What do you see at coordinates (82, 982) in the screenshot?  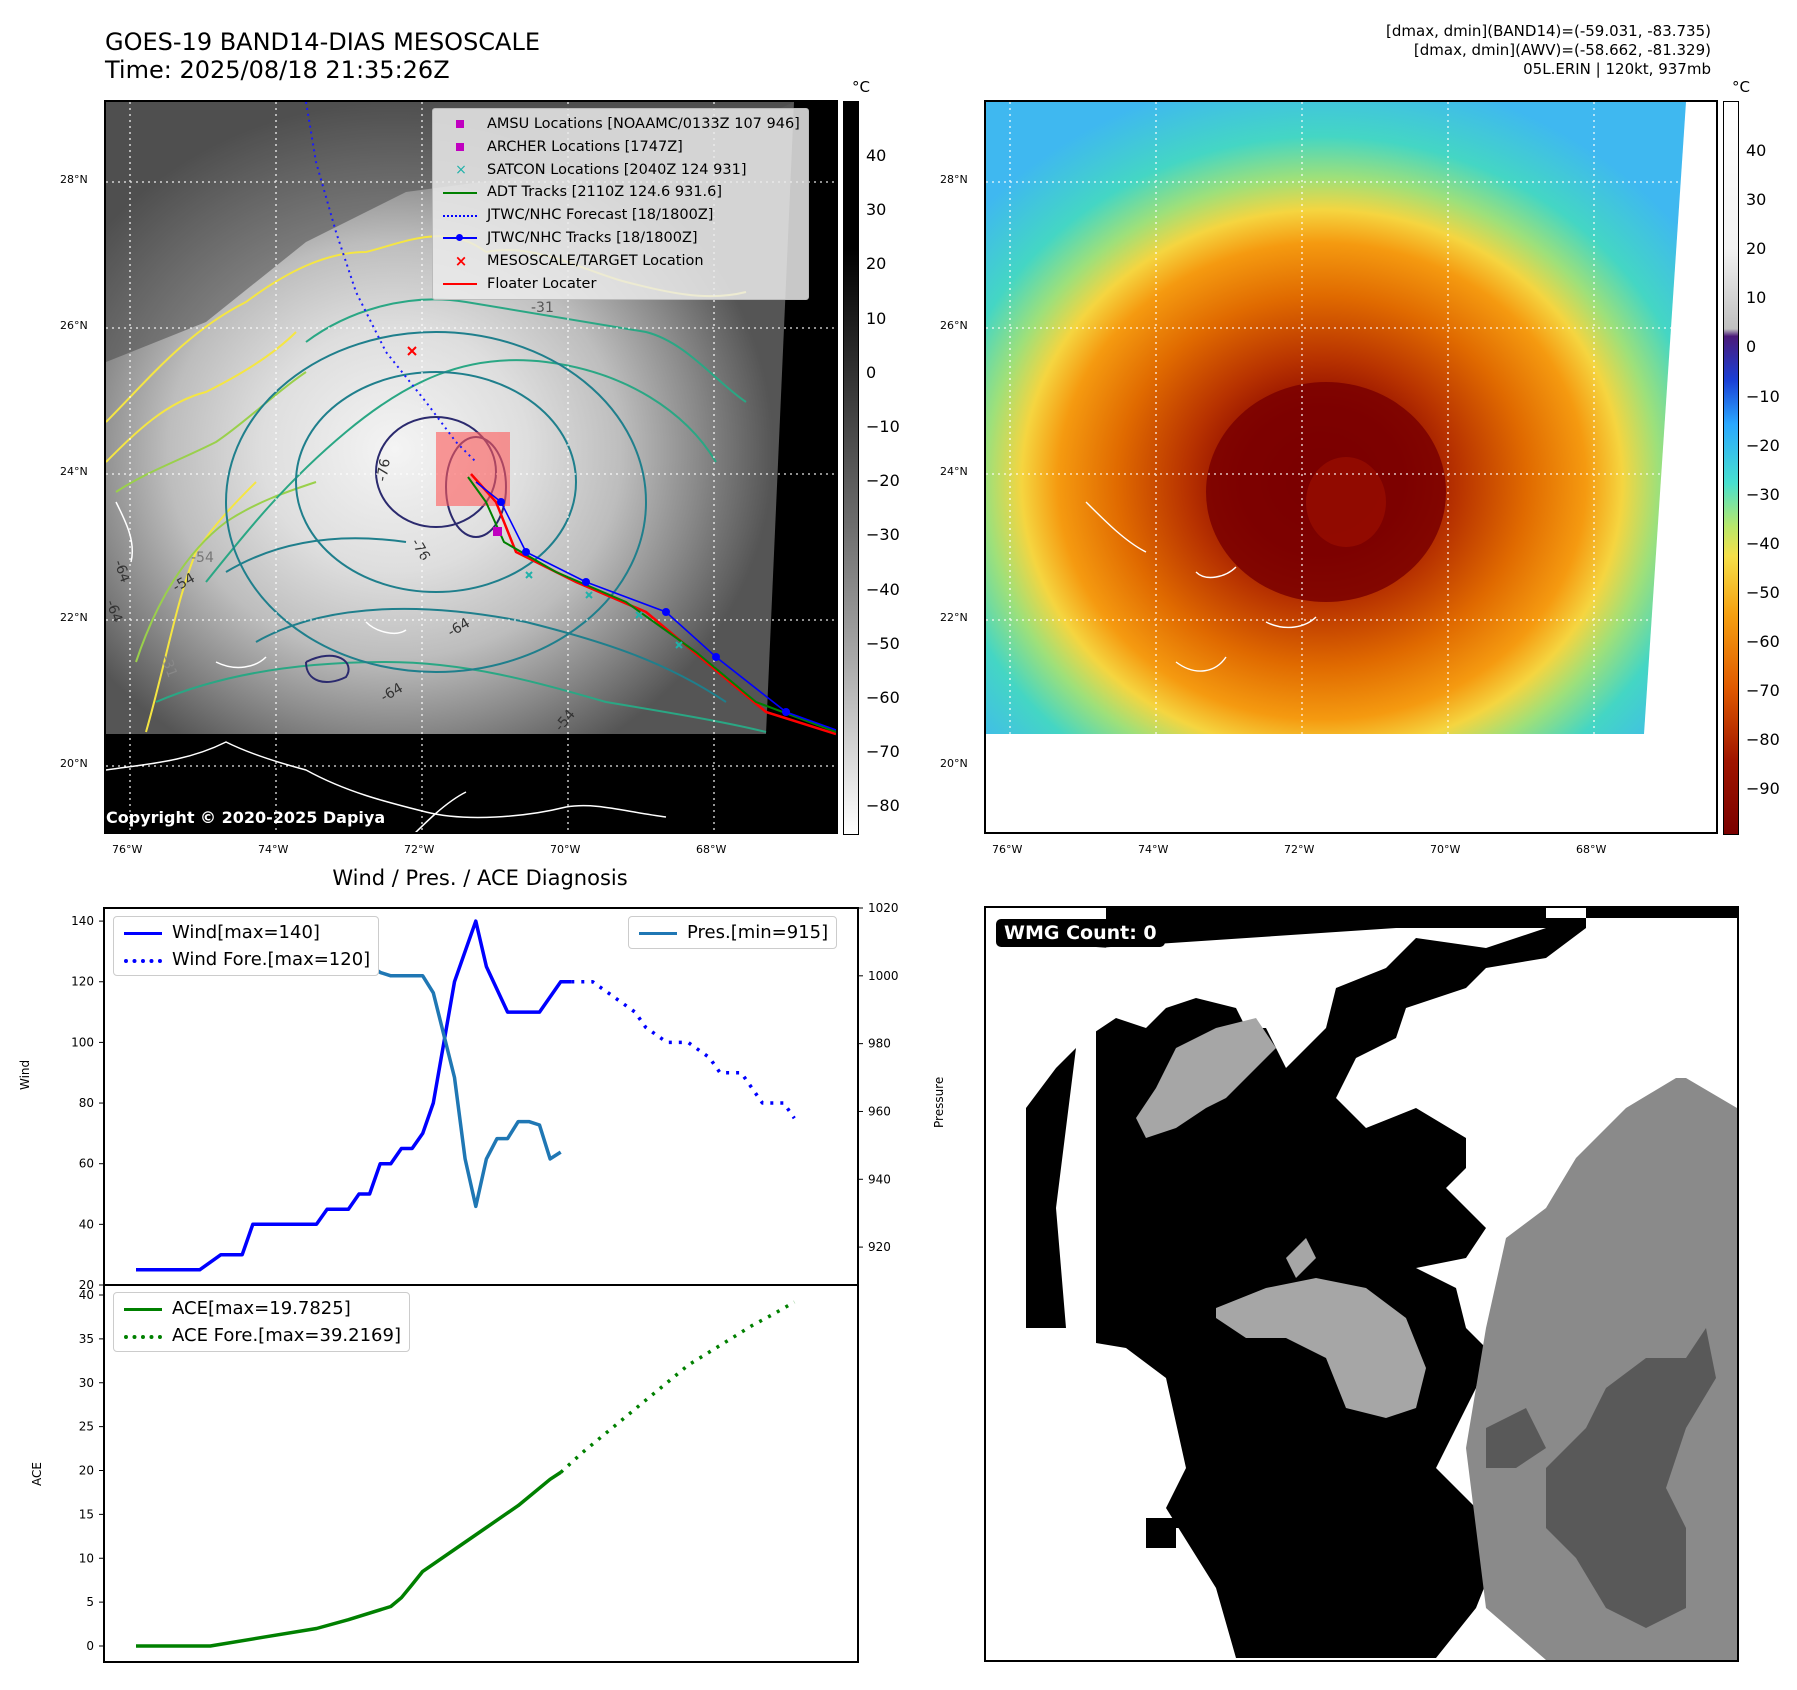 I see `wind-tick-label: 120` at bounding box center [82, 982].